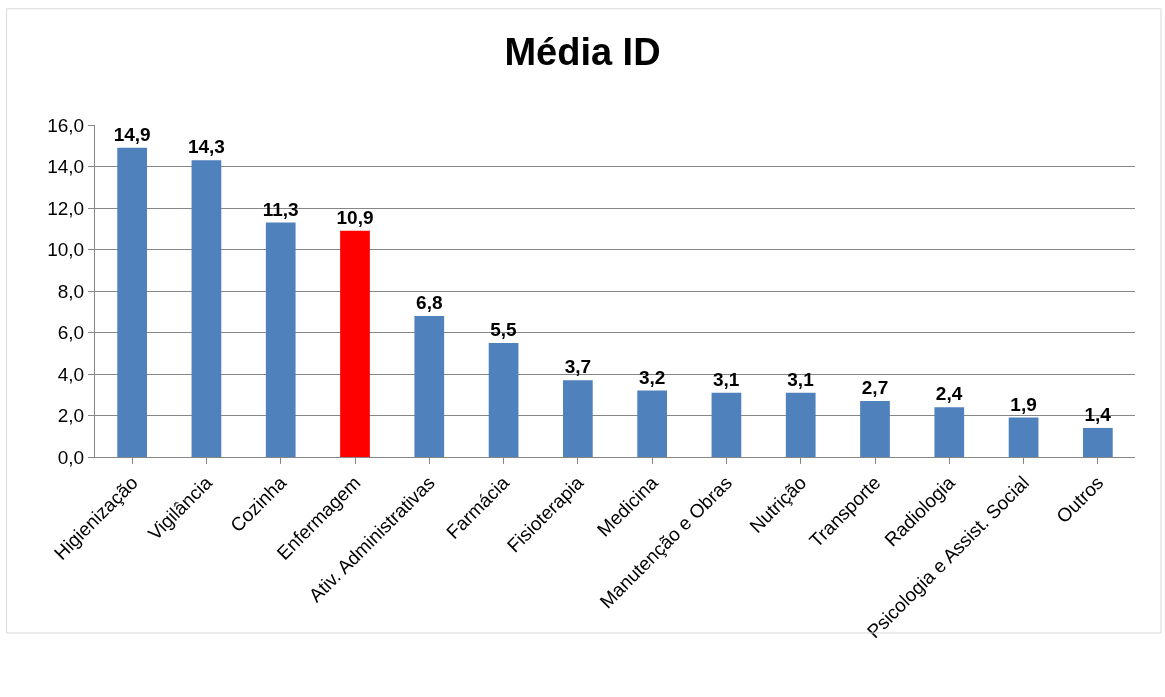  I want to click on y-tick-label: 10,0, so click(66, 250).